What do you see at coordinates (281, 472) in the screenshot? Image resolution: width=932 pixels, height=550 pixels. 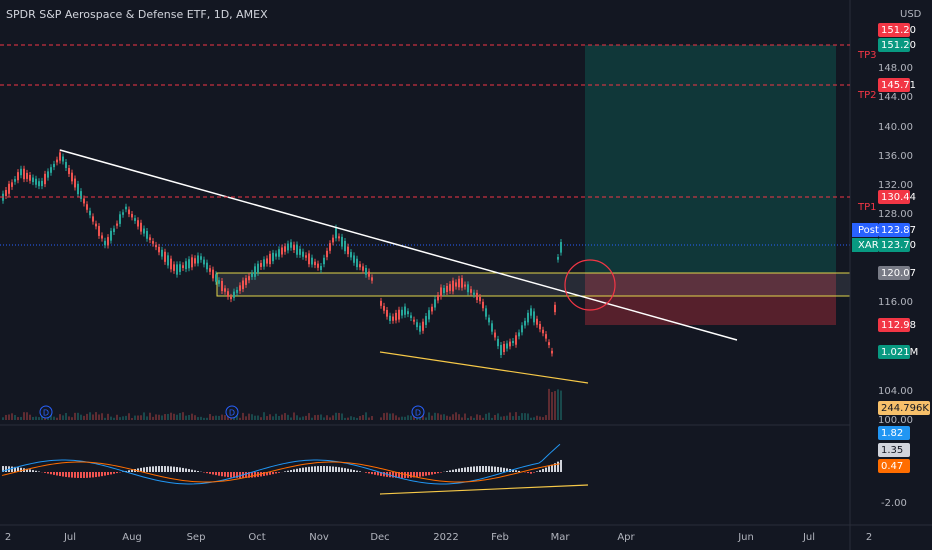 I see `signal-line` at bounding box center [281, 472].